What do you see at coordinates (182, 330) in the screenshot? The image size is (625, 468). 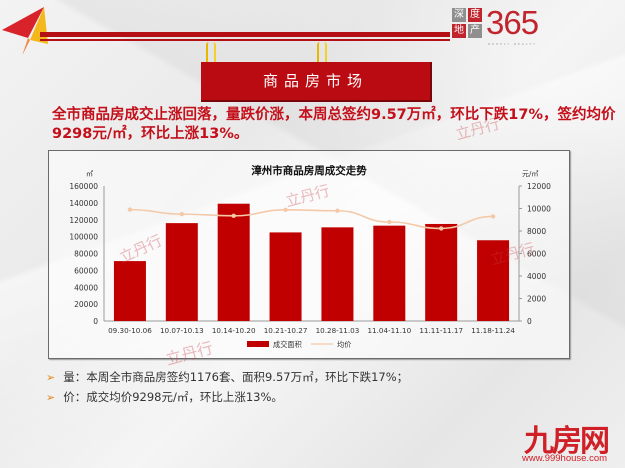 I see `x-tick-label: 10.07-10.13` at bounding box center [182, 330].